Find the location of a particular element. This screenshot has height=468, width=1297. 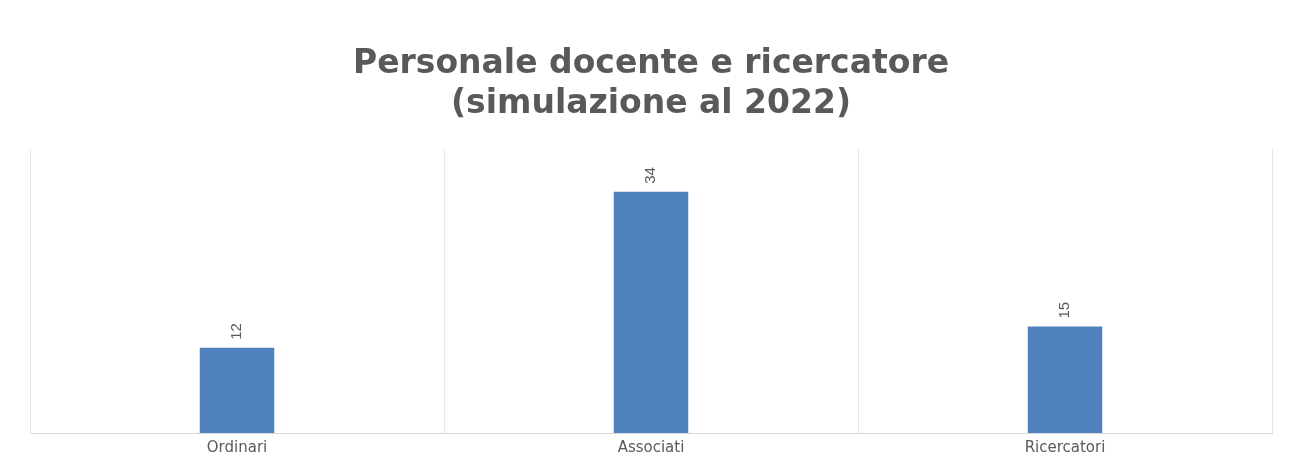

text: (simulazione al 2022) is located at coordinates (651, 101).